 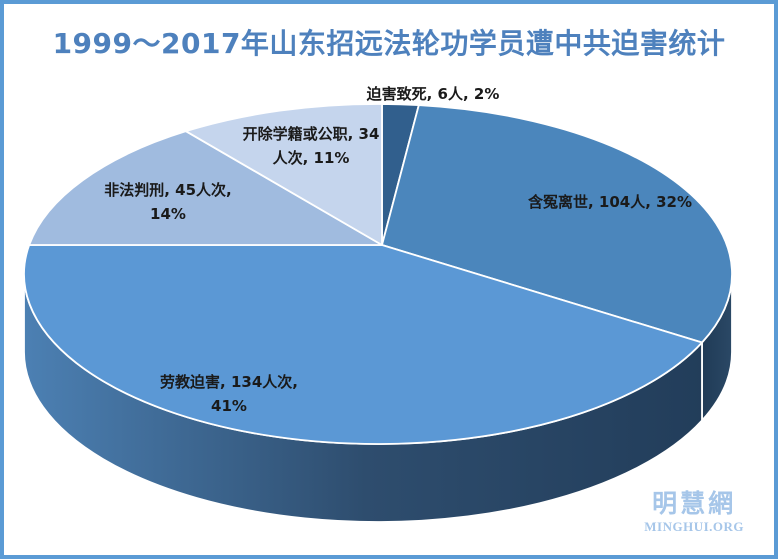 What do you see at coordinates (311, 146) in the screenshot?
I see `slice-label-expelled: 开除学籍或公职, 34 人次, 11%` at bounding box center [311, 146].